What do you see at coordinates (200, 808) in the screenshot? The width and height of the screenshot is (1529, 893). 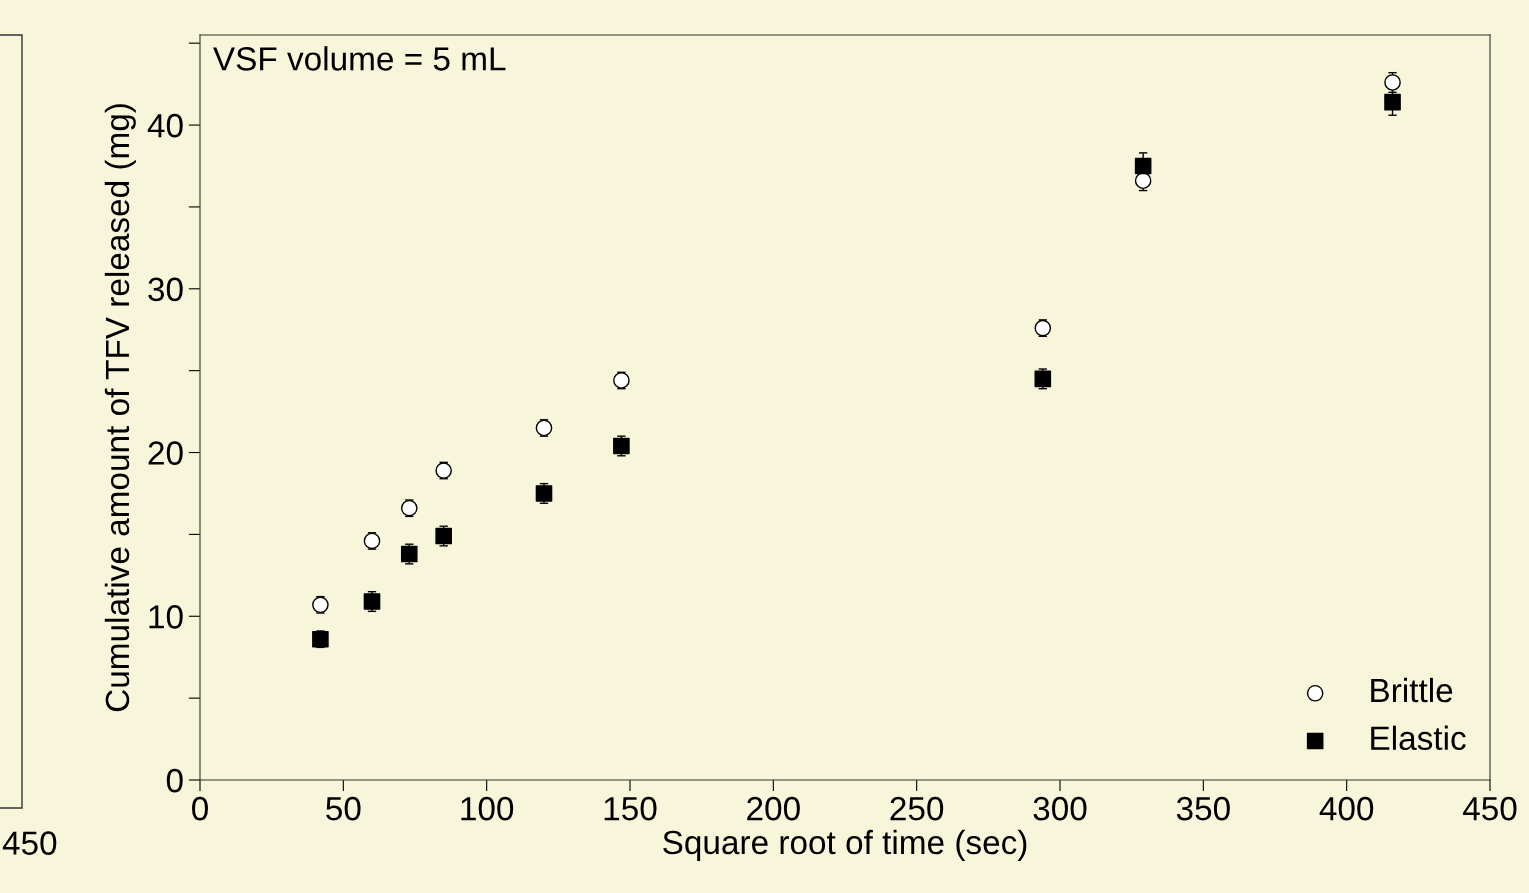 I see `x-tick-label: 0` at bounding box center [200, 808].